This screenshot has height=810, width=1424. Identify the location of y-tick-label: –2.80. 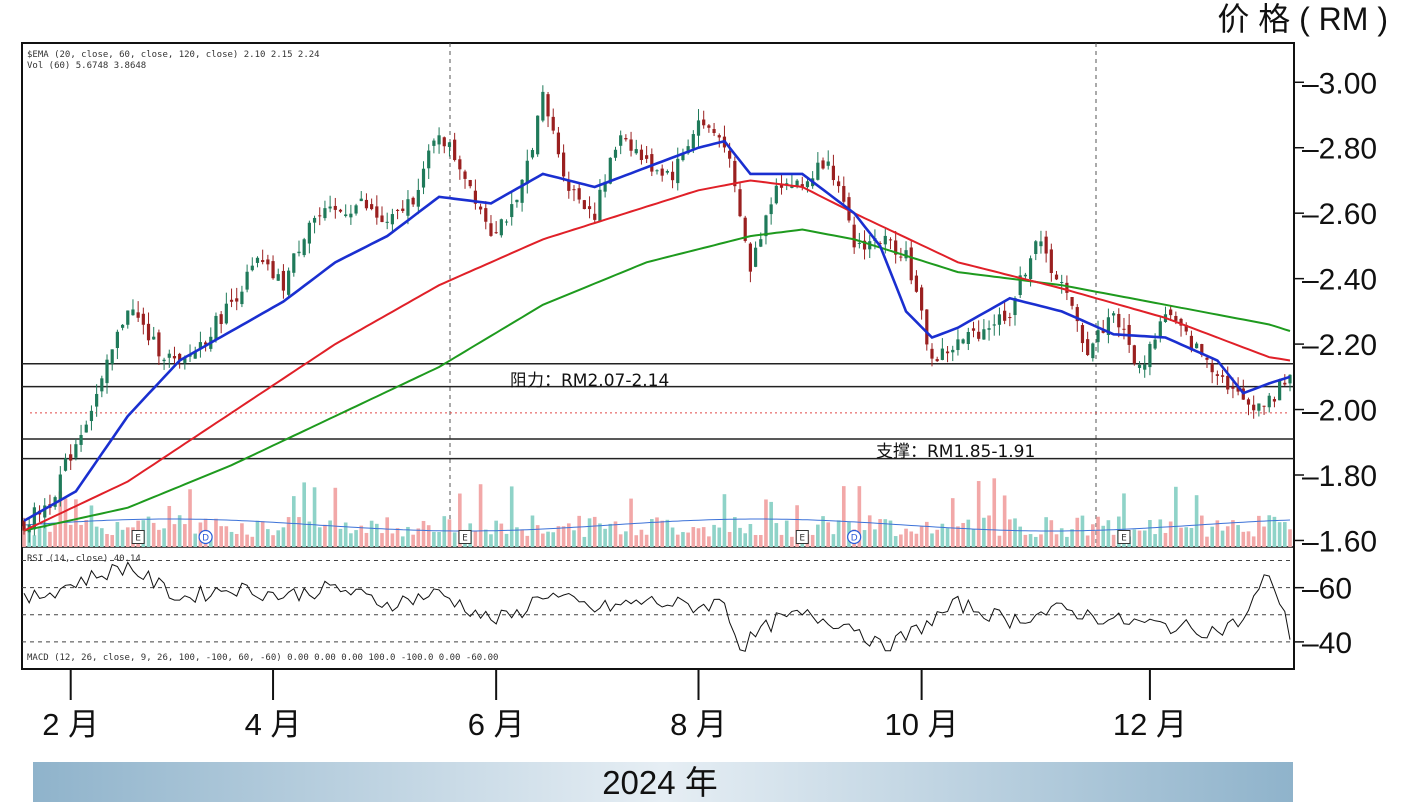
(1339, 149).